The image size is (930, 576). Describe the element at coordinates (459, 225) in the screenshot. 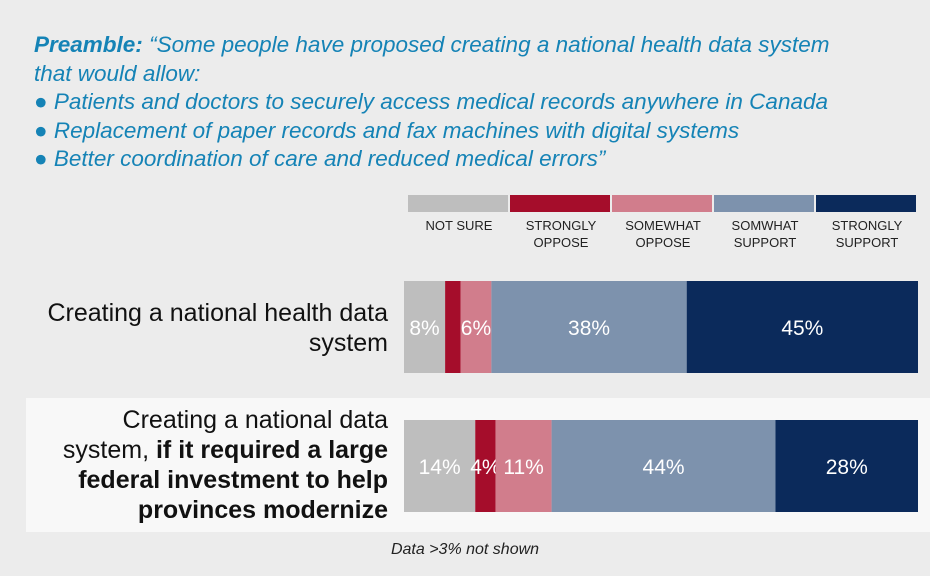

I see `legend-label-1: NOT SURE` at that location.